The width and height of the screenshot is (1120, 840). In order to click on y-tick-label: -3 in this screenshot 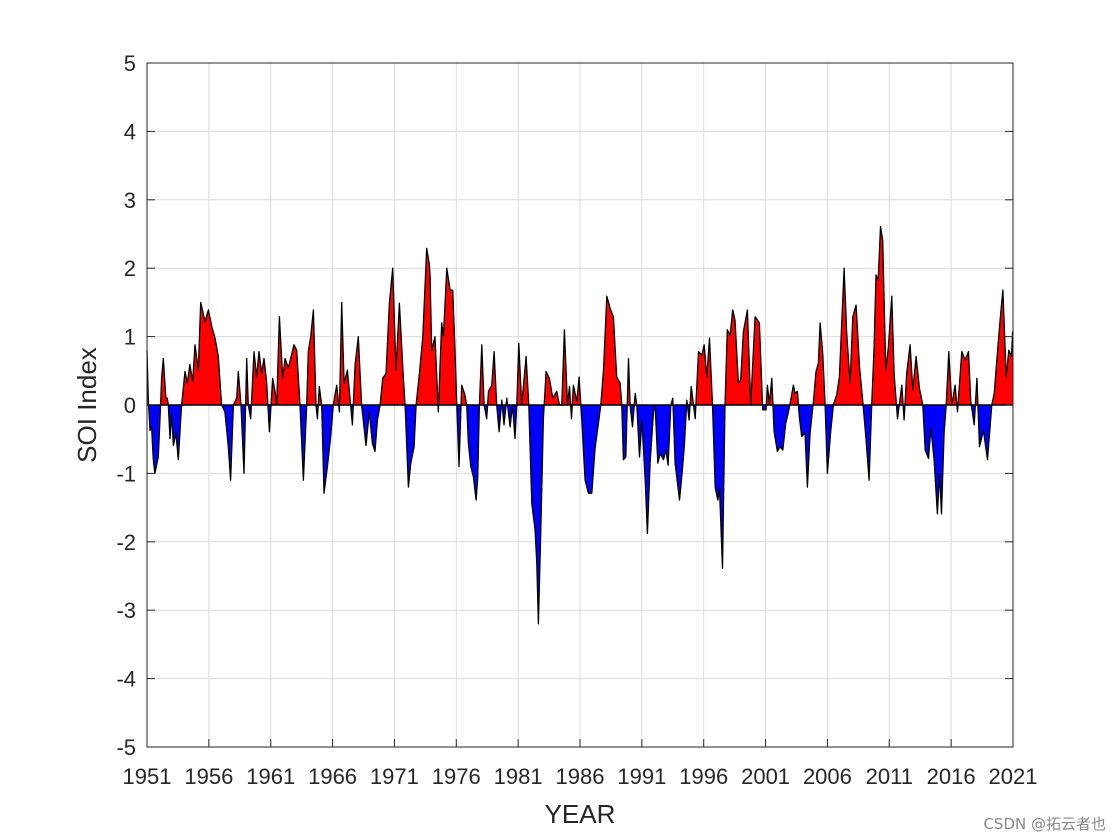, I will do `click(126, 610)`.